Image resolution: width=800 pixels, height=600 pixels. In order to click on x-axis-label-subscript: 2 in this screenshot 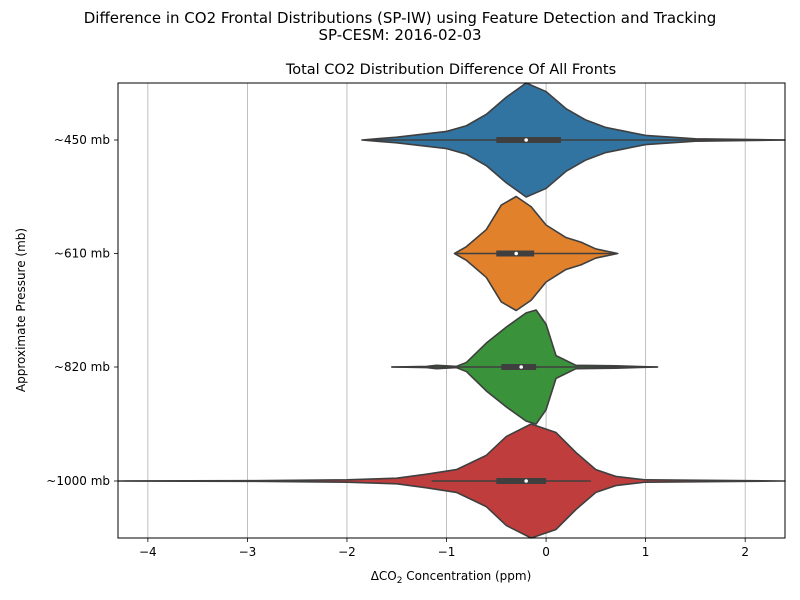, I will do `click(400, 581)`.